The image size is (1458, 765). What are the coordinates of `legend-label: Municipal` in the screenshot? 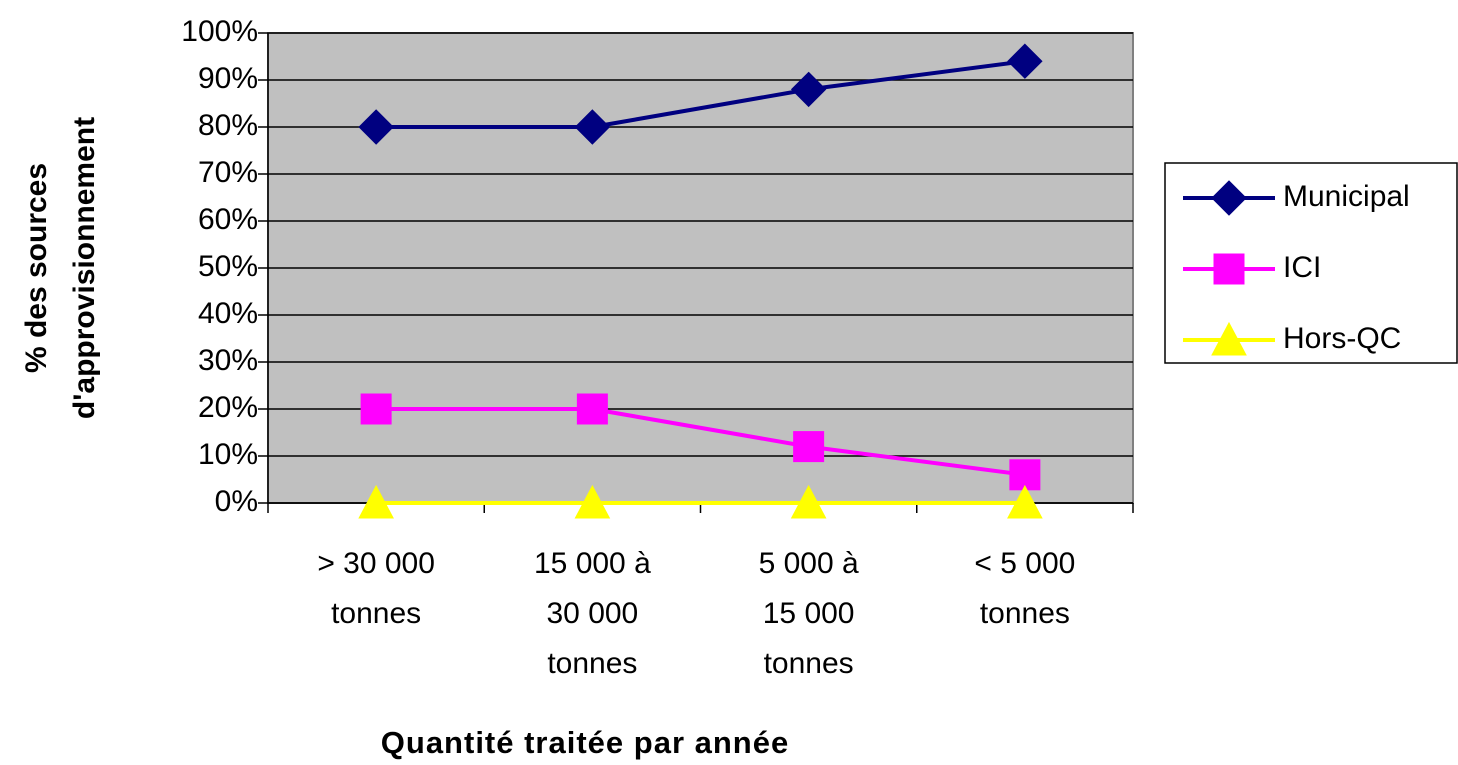 It's located at (1346, 196).